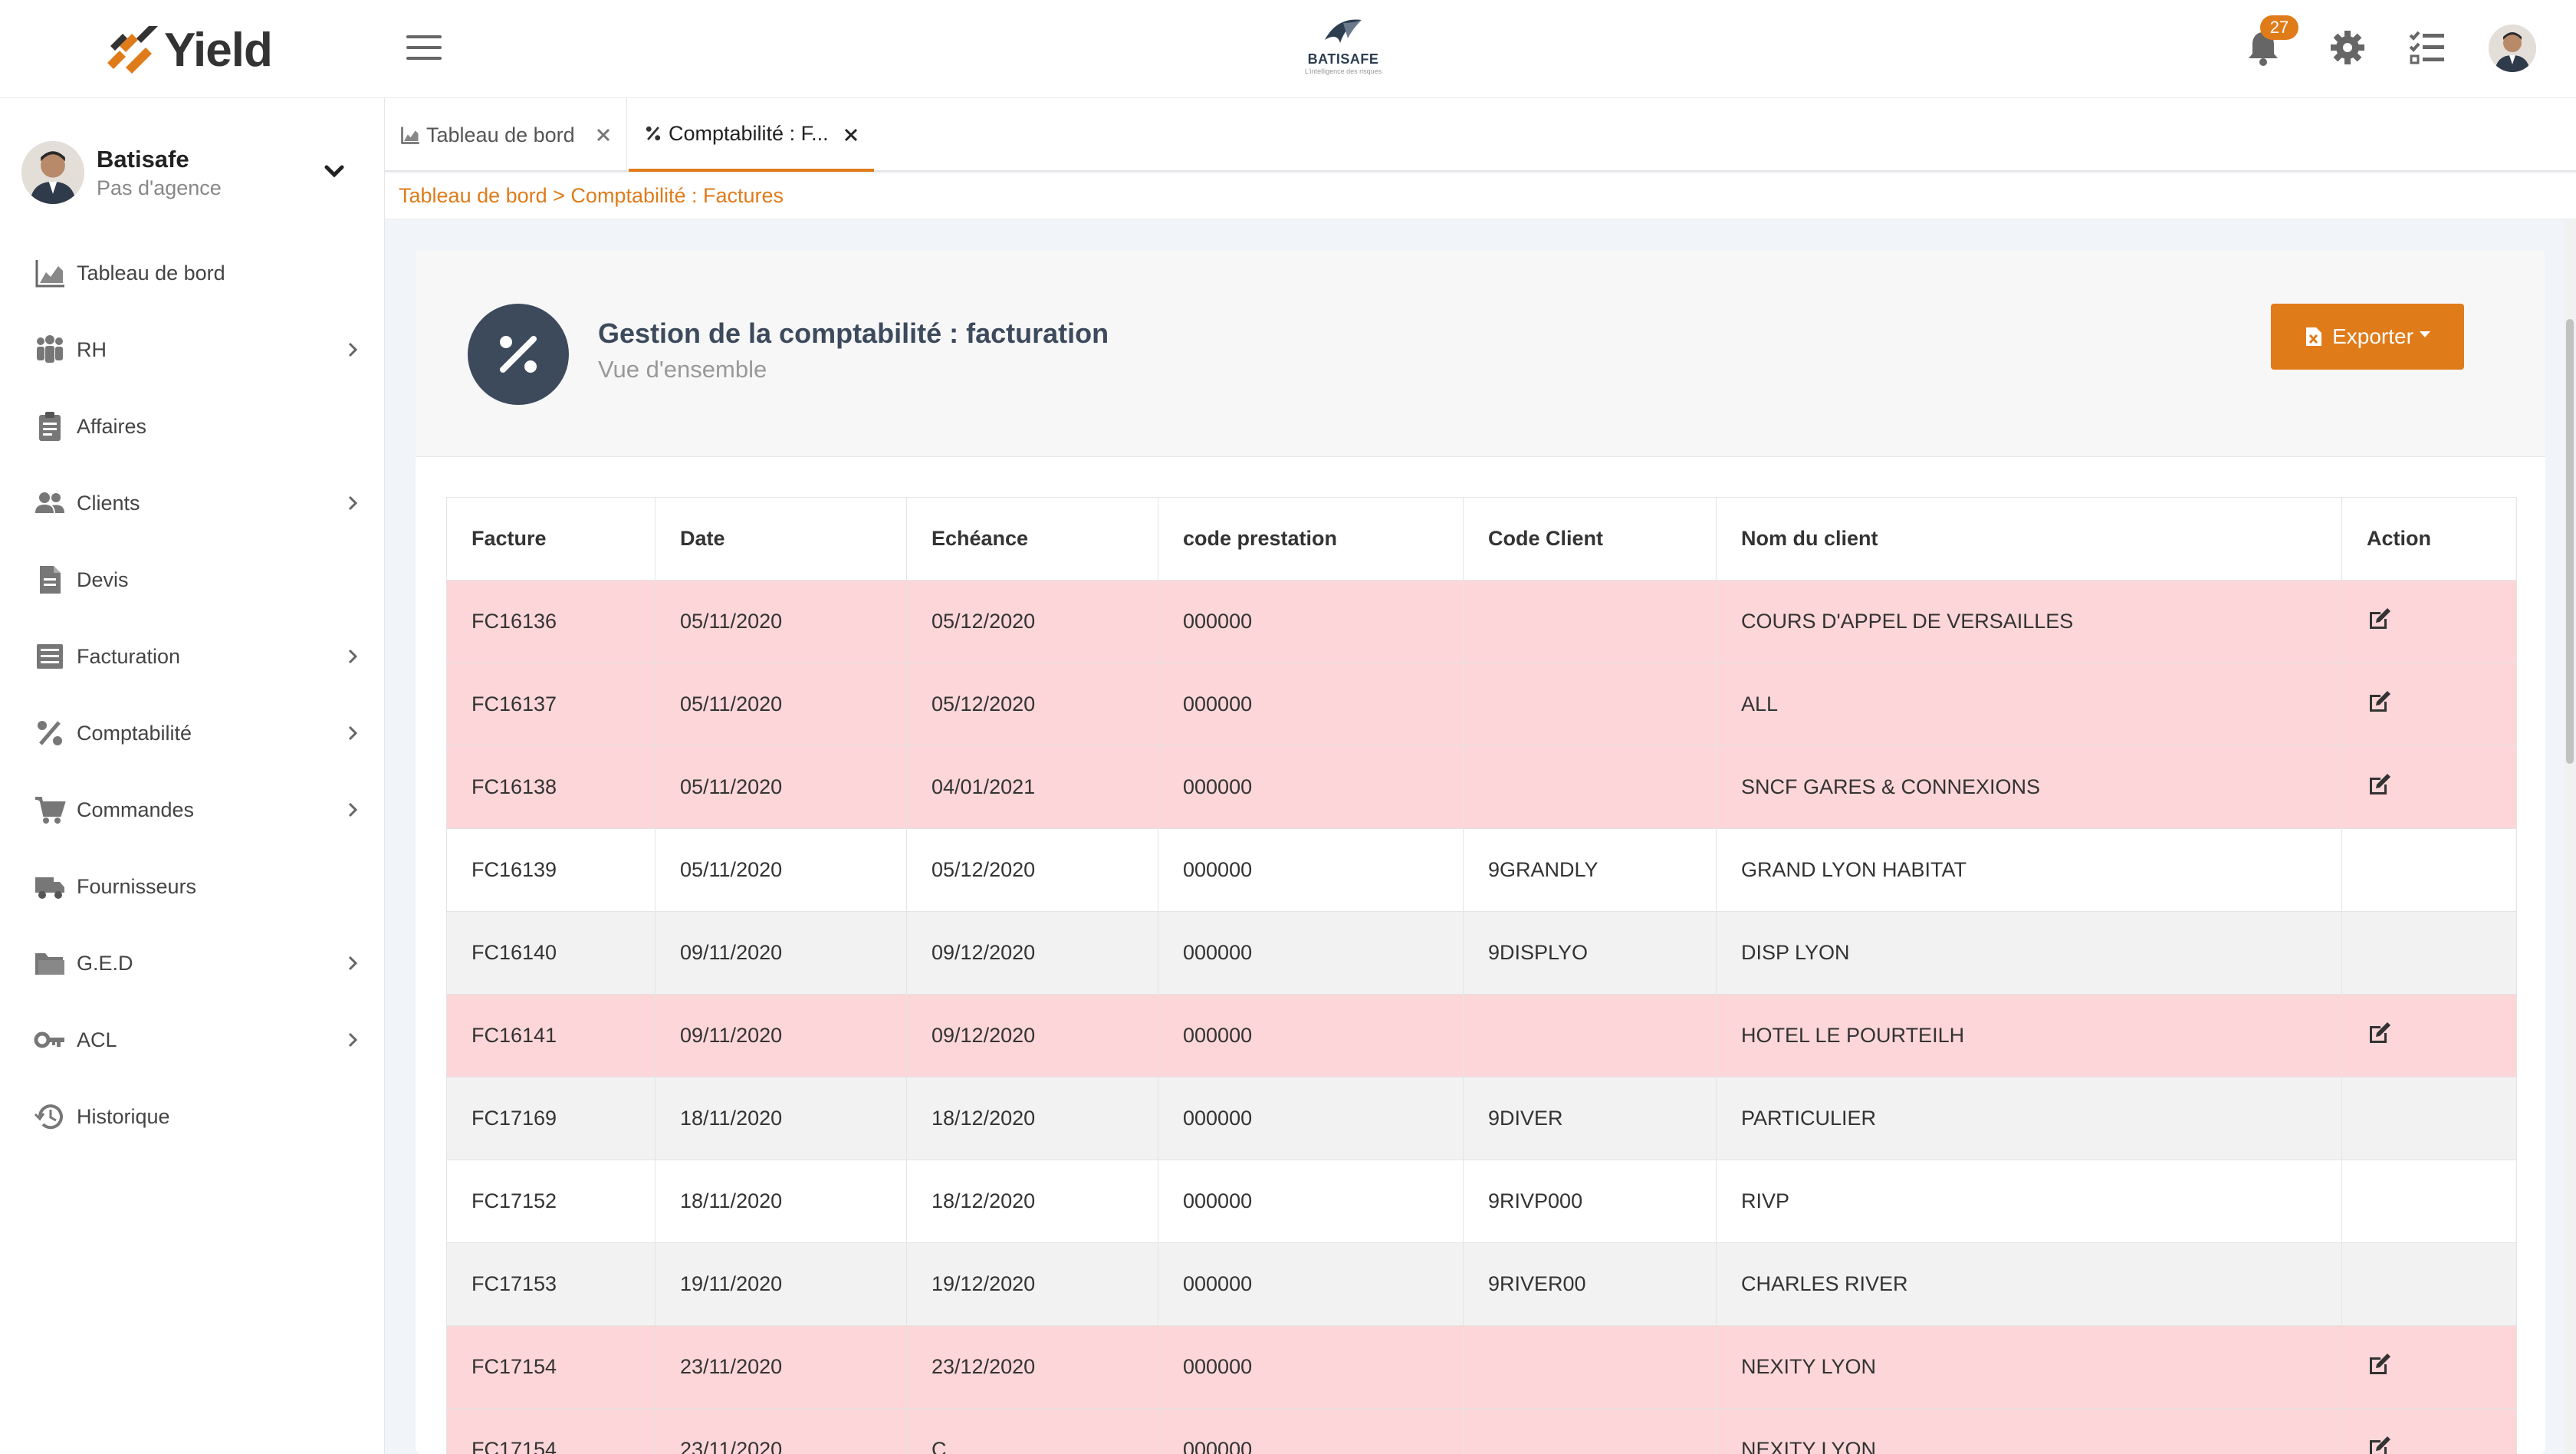  I want to click on cell-facture: FC17154, so click(551, 1367).